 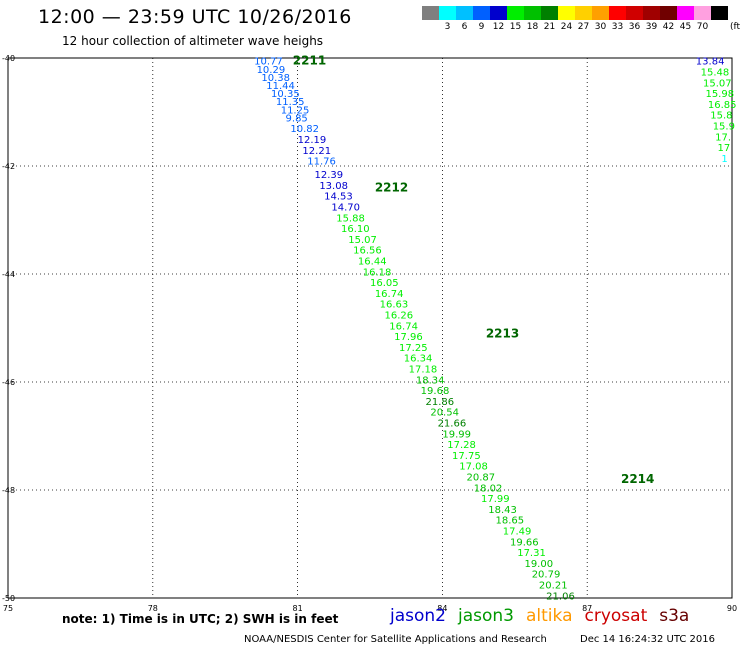 What do you see at coordinates (735, 27) in the screenshot?
I see `color-scale-unit: (ft)` at bounding box center [735, 27].